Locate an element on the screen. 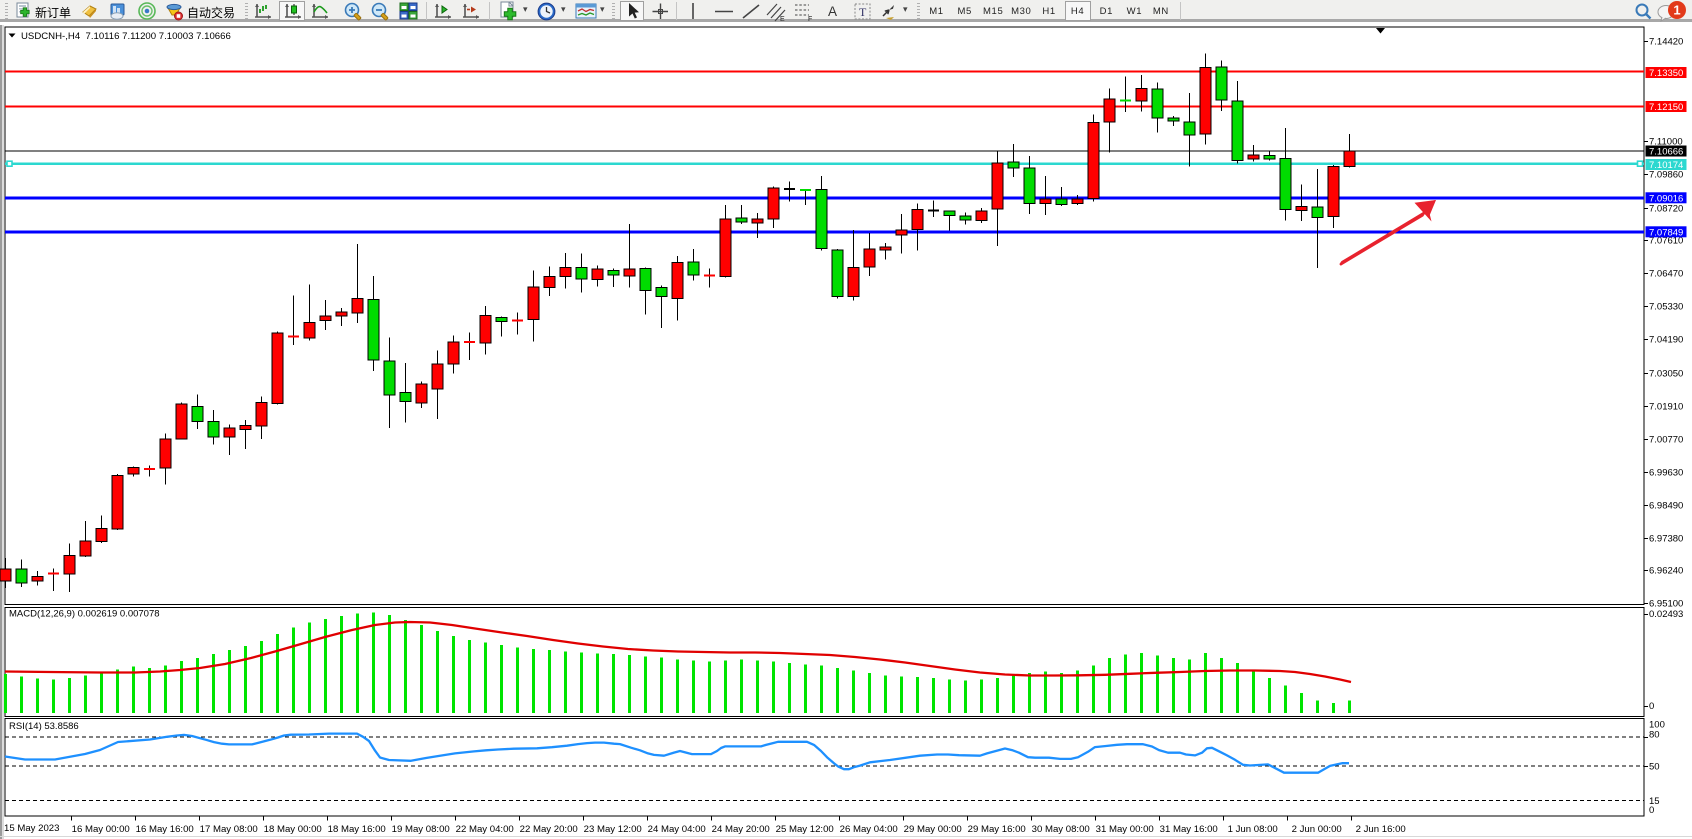 Image resolution: width=1692 pixels, height=839 pixels. svg-text: 30 May 08:00 is located at coordinates (1061, 829).